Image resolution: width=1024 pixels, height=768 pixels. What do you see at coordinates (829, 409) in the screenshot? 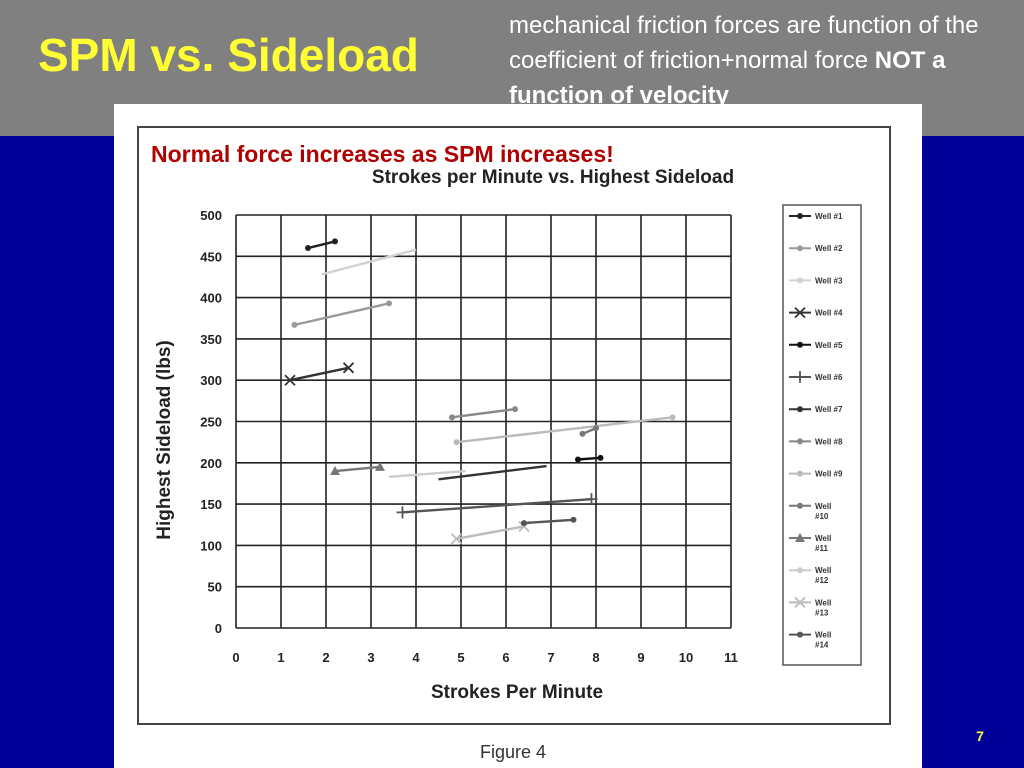
I see `legend-label: Well #7` at bounding box center [829, 409].